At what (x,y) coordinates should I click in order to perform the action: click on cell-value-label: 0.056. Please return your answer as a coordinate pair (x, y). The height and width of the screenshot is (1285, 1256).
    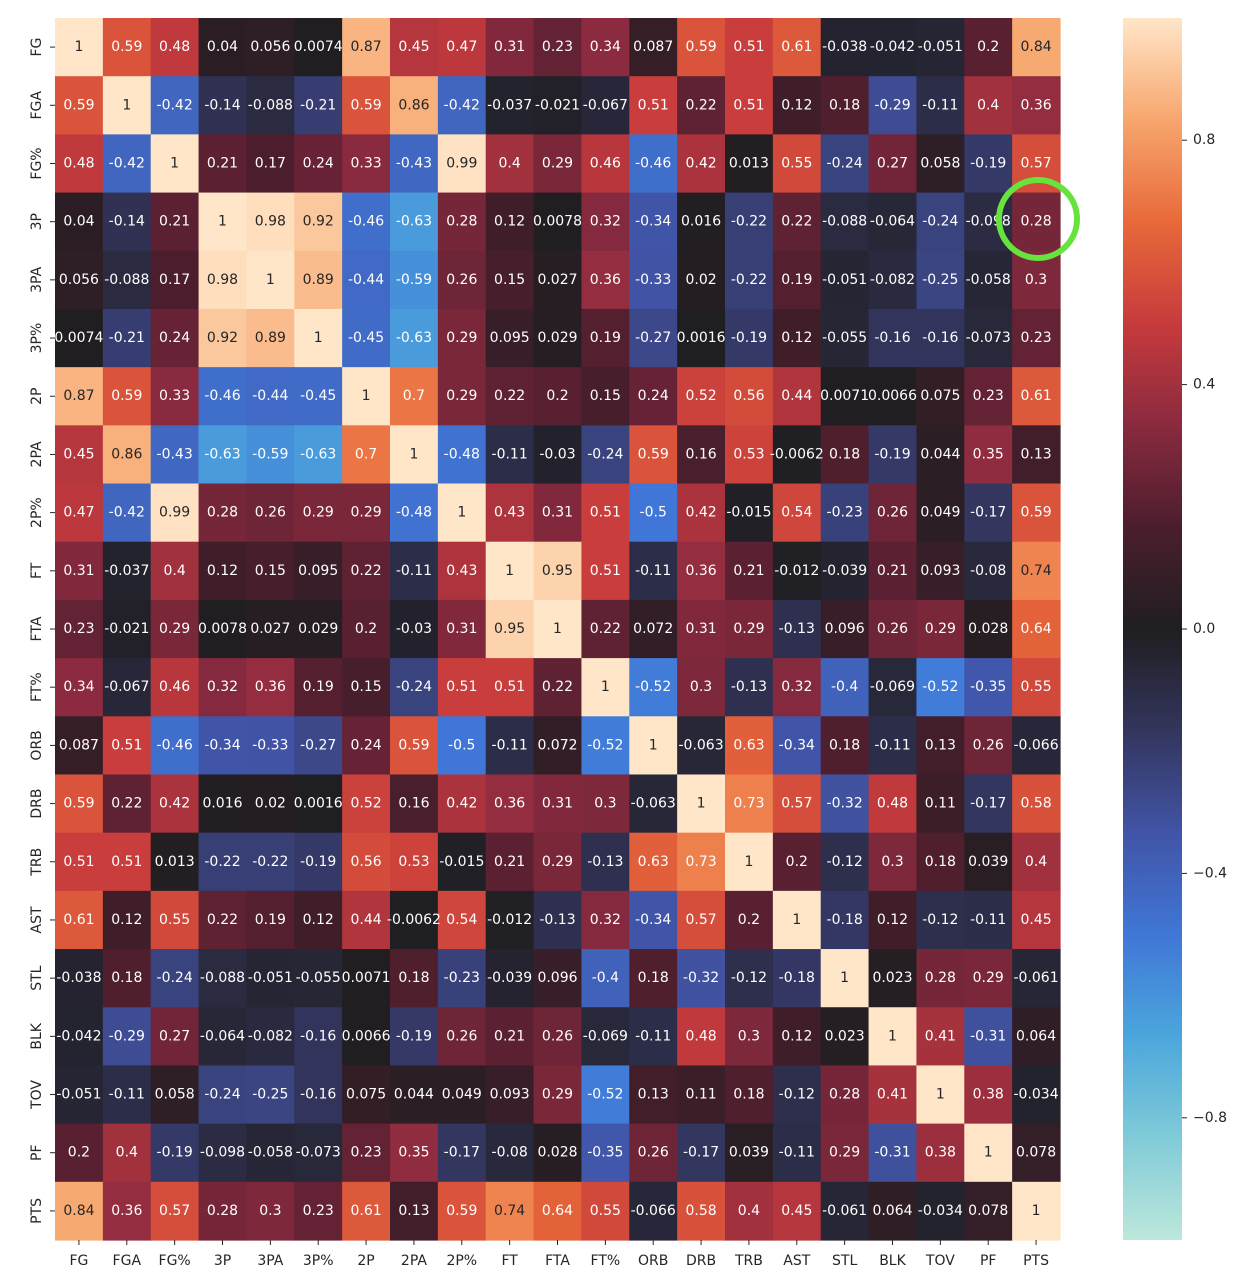
    Looking at the image, I should click on (270, 47).